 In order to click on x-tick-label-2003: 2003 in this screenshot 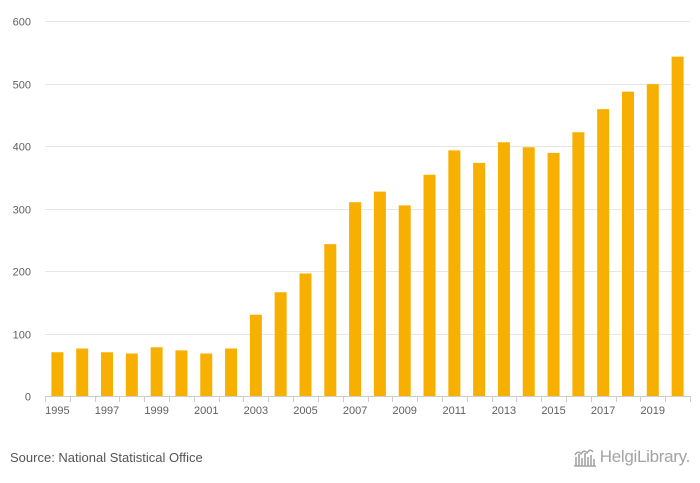, I will do `click(256, 411)`.